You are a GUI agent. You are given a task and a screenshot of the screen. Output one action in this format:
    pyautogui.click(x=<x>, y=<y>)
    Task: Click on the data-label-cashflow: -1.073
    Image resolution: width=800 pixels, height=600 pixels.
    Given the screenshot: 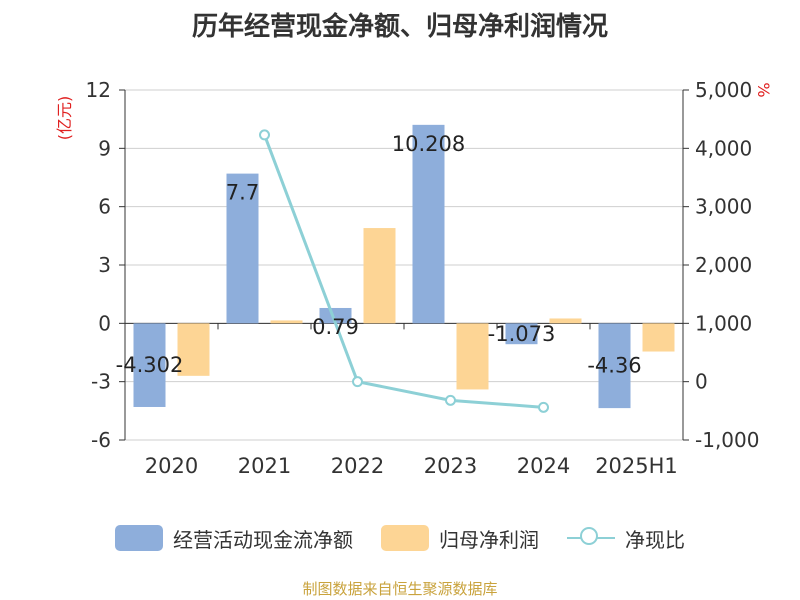 What is the action you would take?
    pyautogui.click(x=522, y=334)
    